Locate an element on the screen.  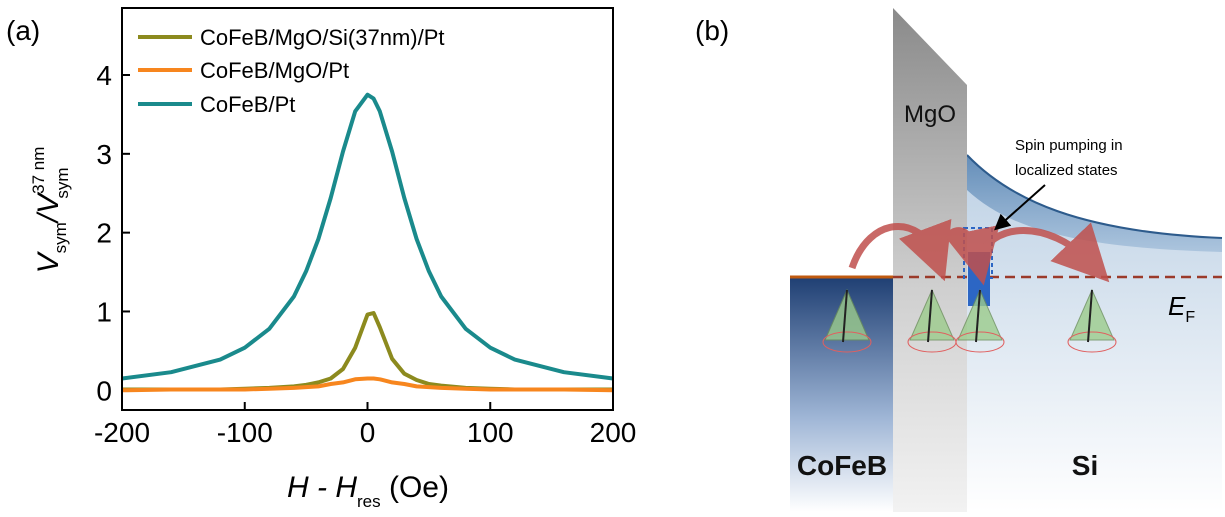
fermi-part: E is located at coordinates (1177, 306).